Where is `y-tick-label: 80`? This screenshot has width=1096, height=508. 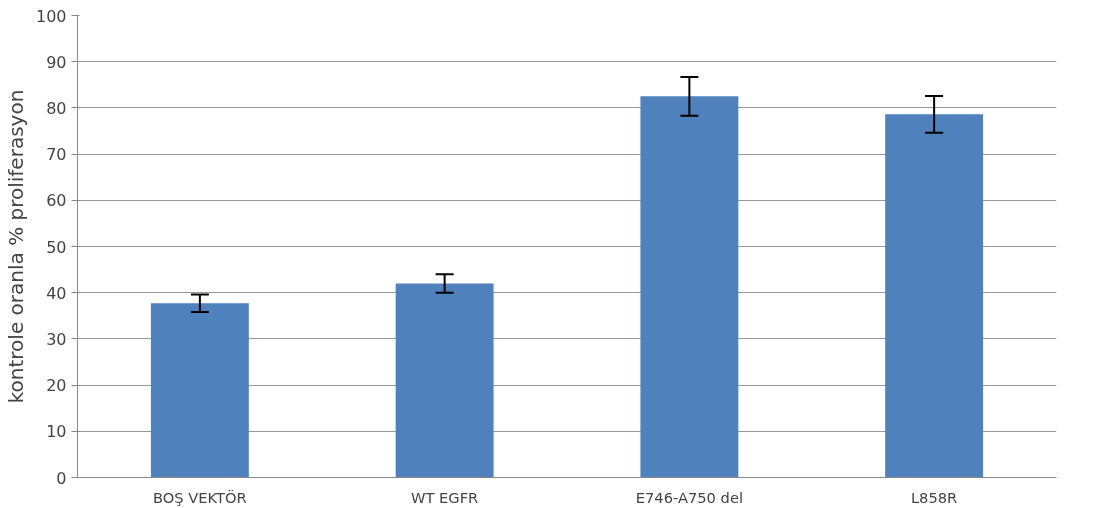 y-tick-label: 80 is located at coordinates (56, 108).